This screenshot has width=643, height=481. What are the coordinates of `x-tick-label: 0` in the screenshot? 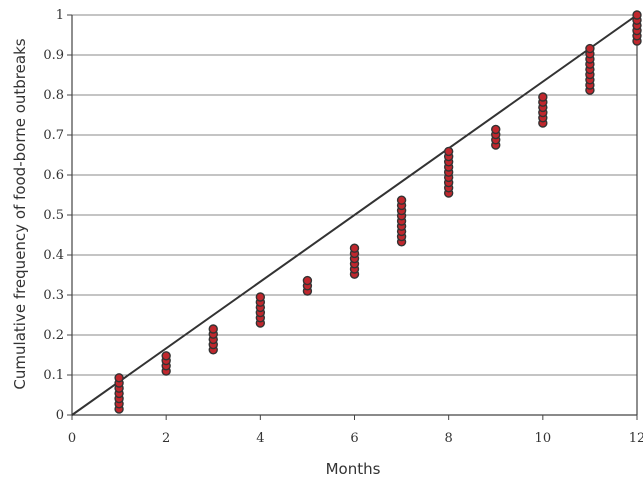 It's located at (72, 438).